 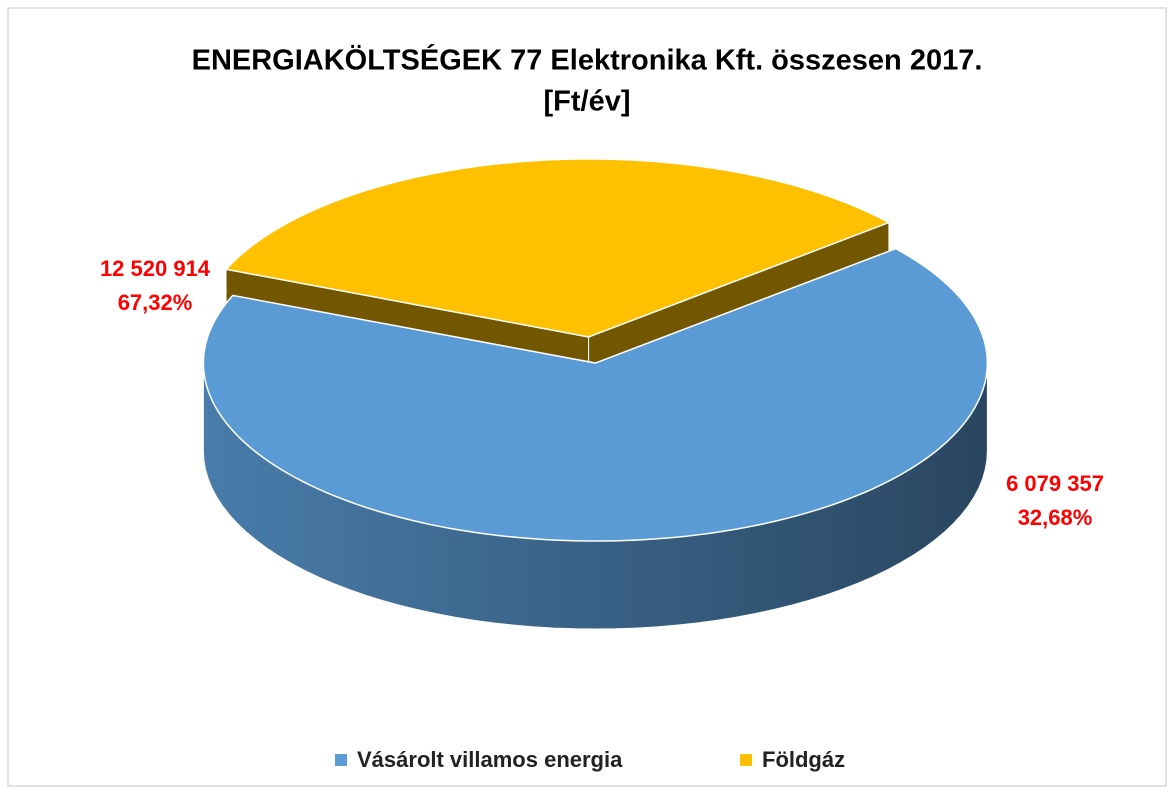 What do you see at coordinates (803, 759) in the screenshot?
I see `legend-label: Földgáz` at bounding box center [803, 759].